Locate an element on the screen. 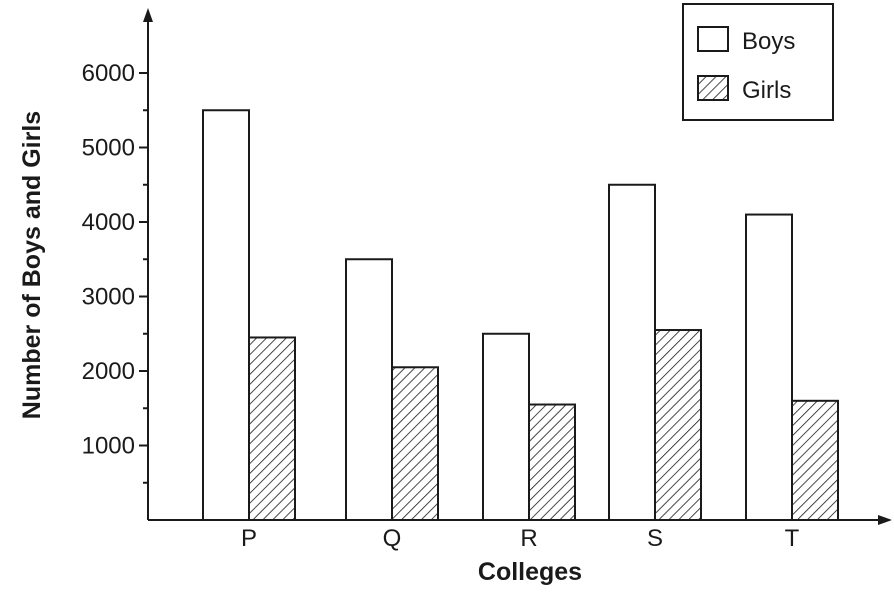  bar-girls-t is located at coordinates (815, 460).